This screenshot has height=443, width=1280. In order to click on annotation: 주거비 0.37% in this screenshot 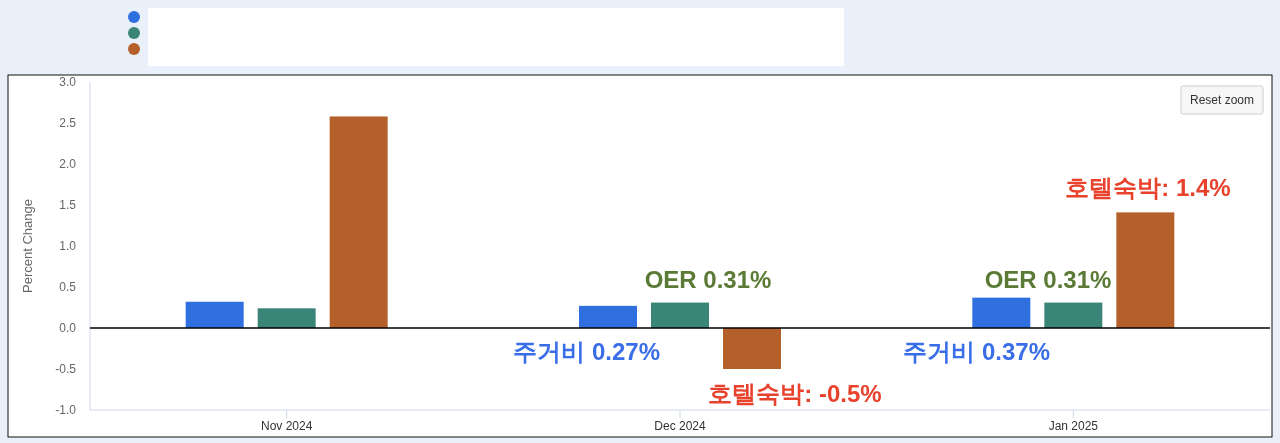, I will do `click(976, 351)`.